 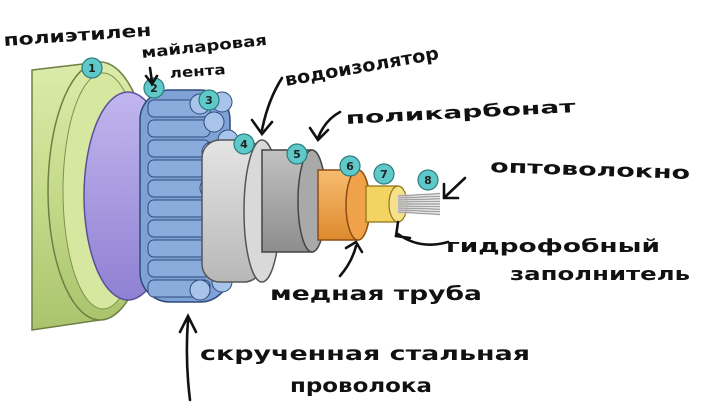 I want to click on label-gel-line1: гидрофобный, so click(x=553, y=246).